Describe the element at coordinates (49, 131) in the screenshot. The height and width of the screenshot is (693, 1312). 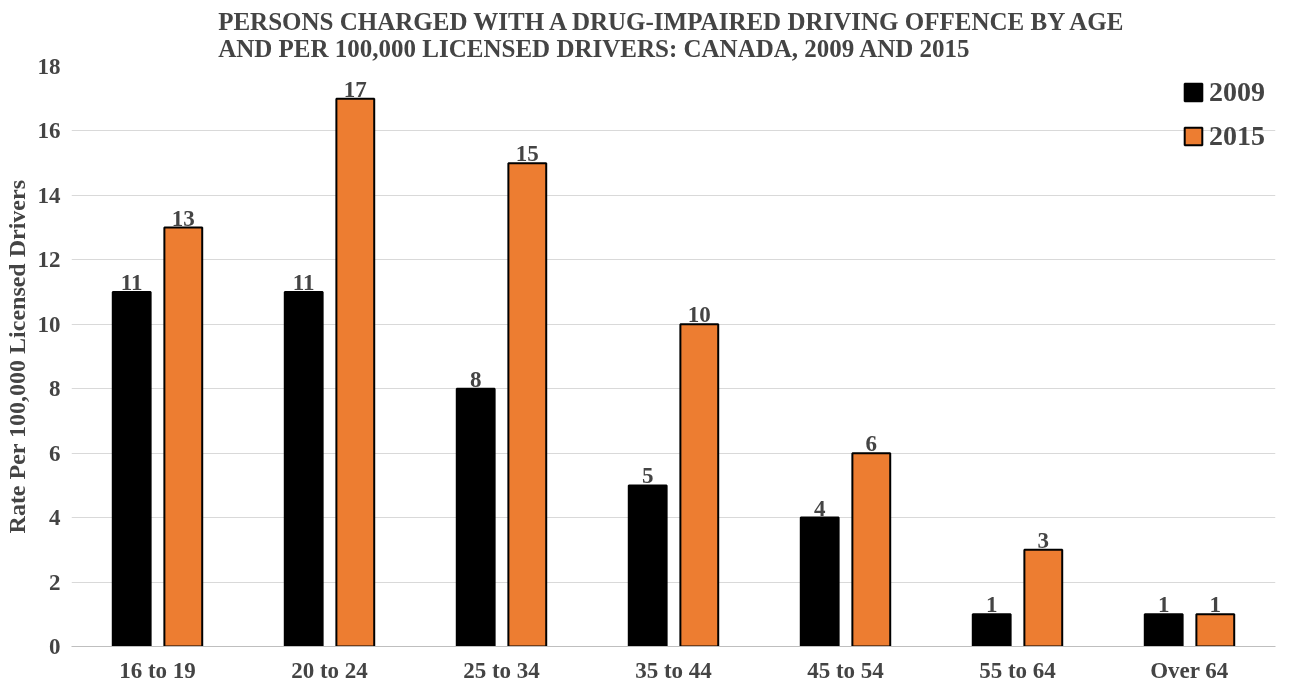
I see `y-tick-label: 16` at that location.